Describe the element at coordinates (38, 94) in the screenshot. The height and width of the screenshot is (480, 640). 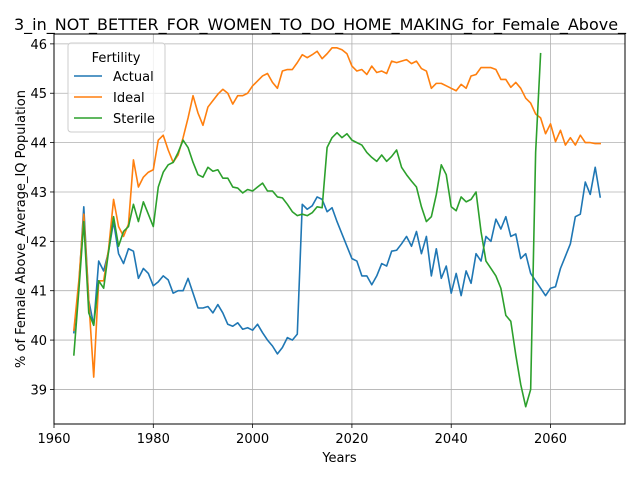
I see `y-tick-label: 45` at that location.